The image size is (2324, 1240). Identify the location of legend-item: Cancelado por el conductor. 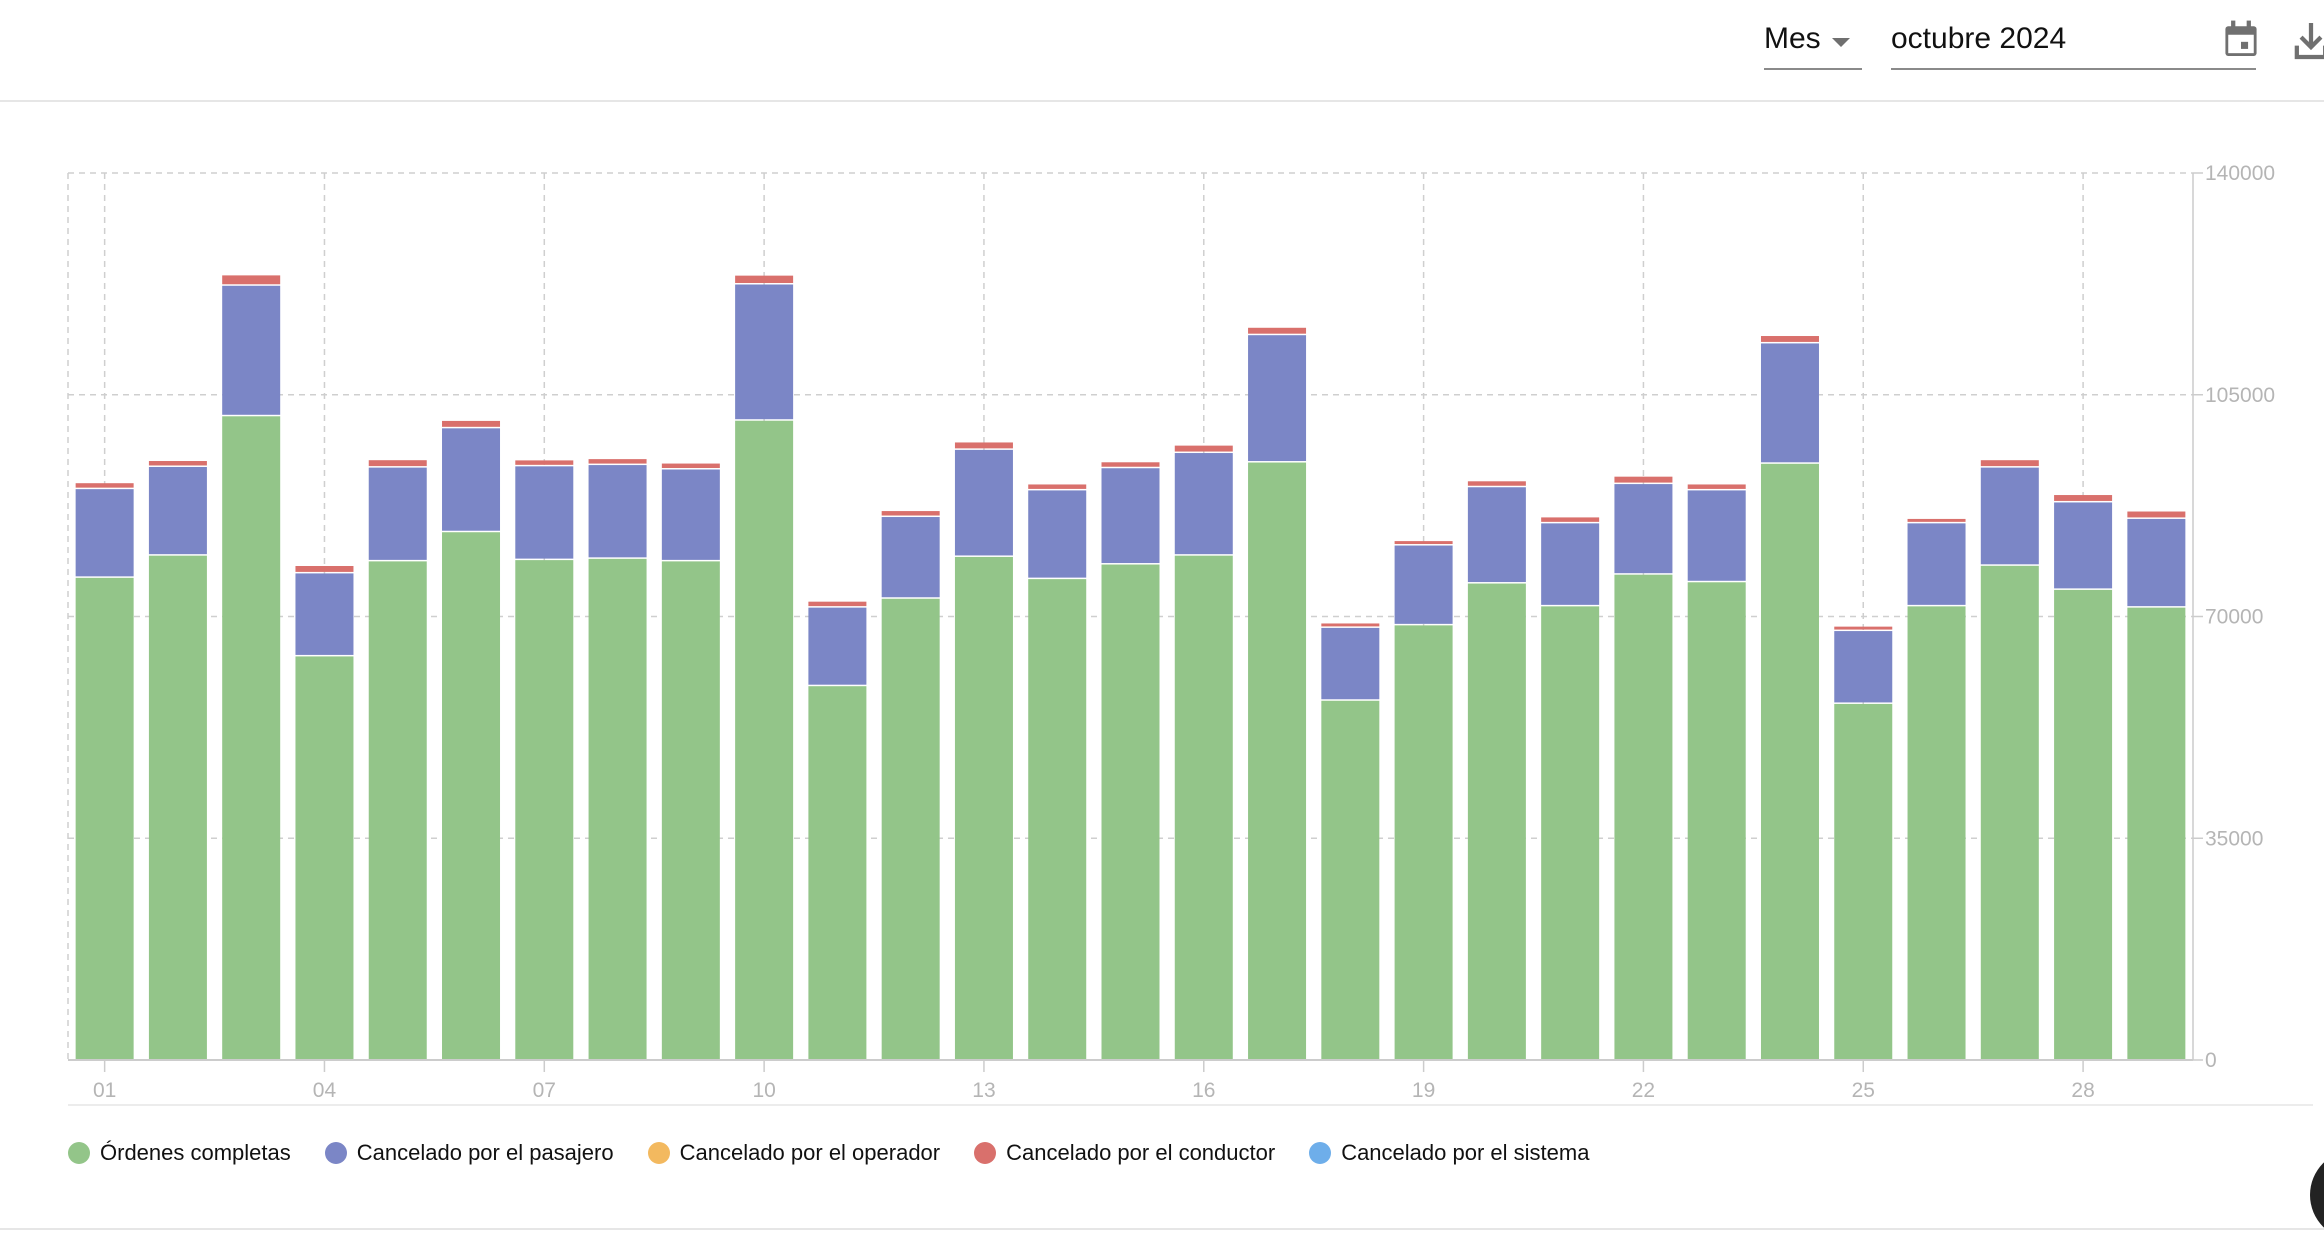
(1124, 1153).